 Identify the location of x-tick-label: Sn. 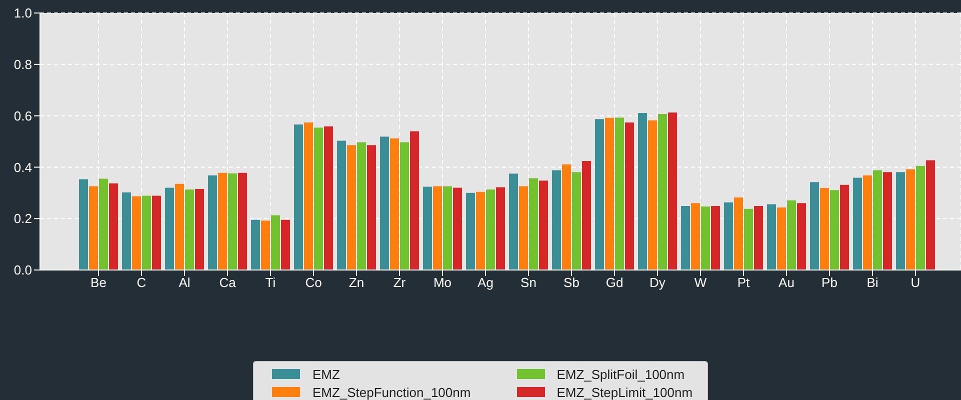
(528, 282).